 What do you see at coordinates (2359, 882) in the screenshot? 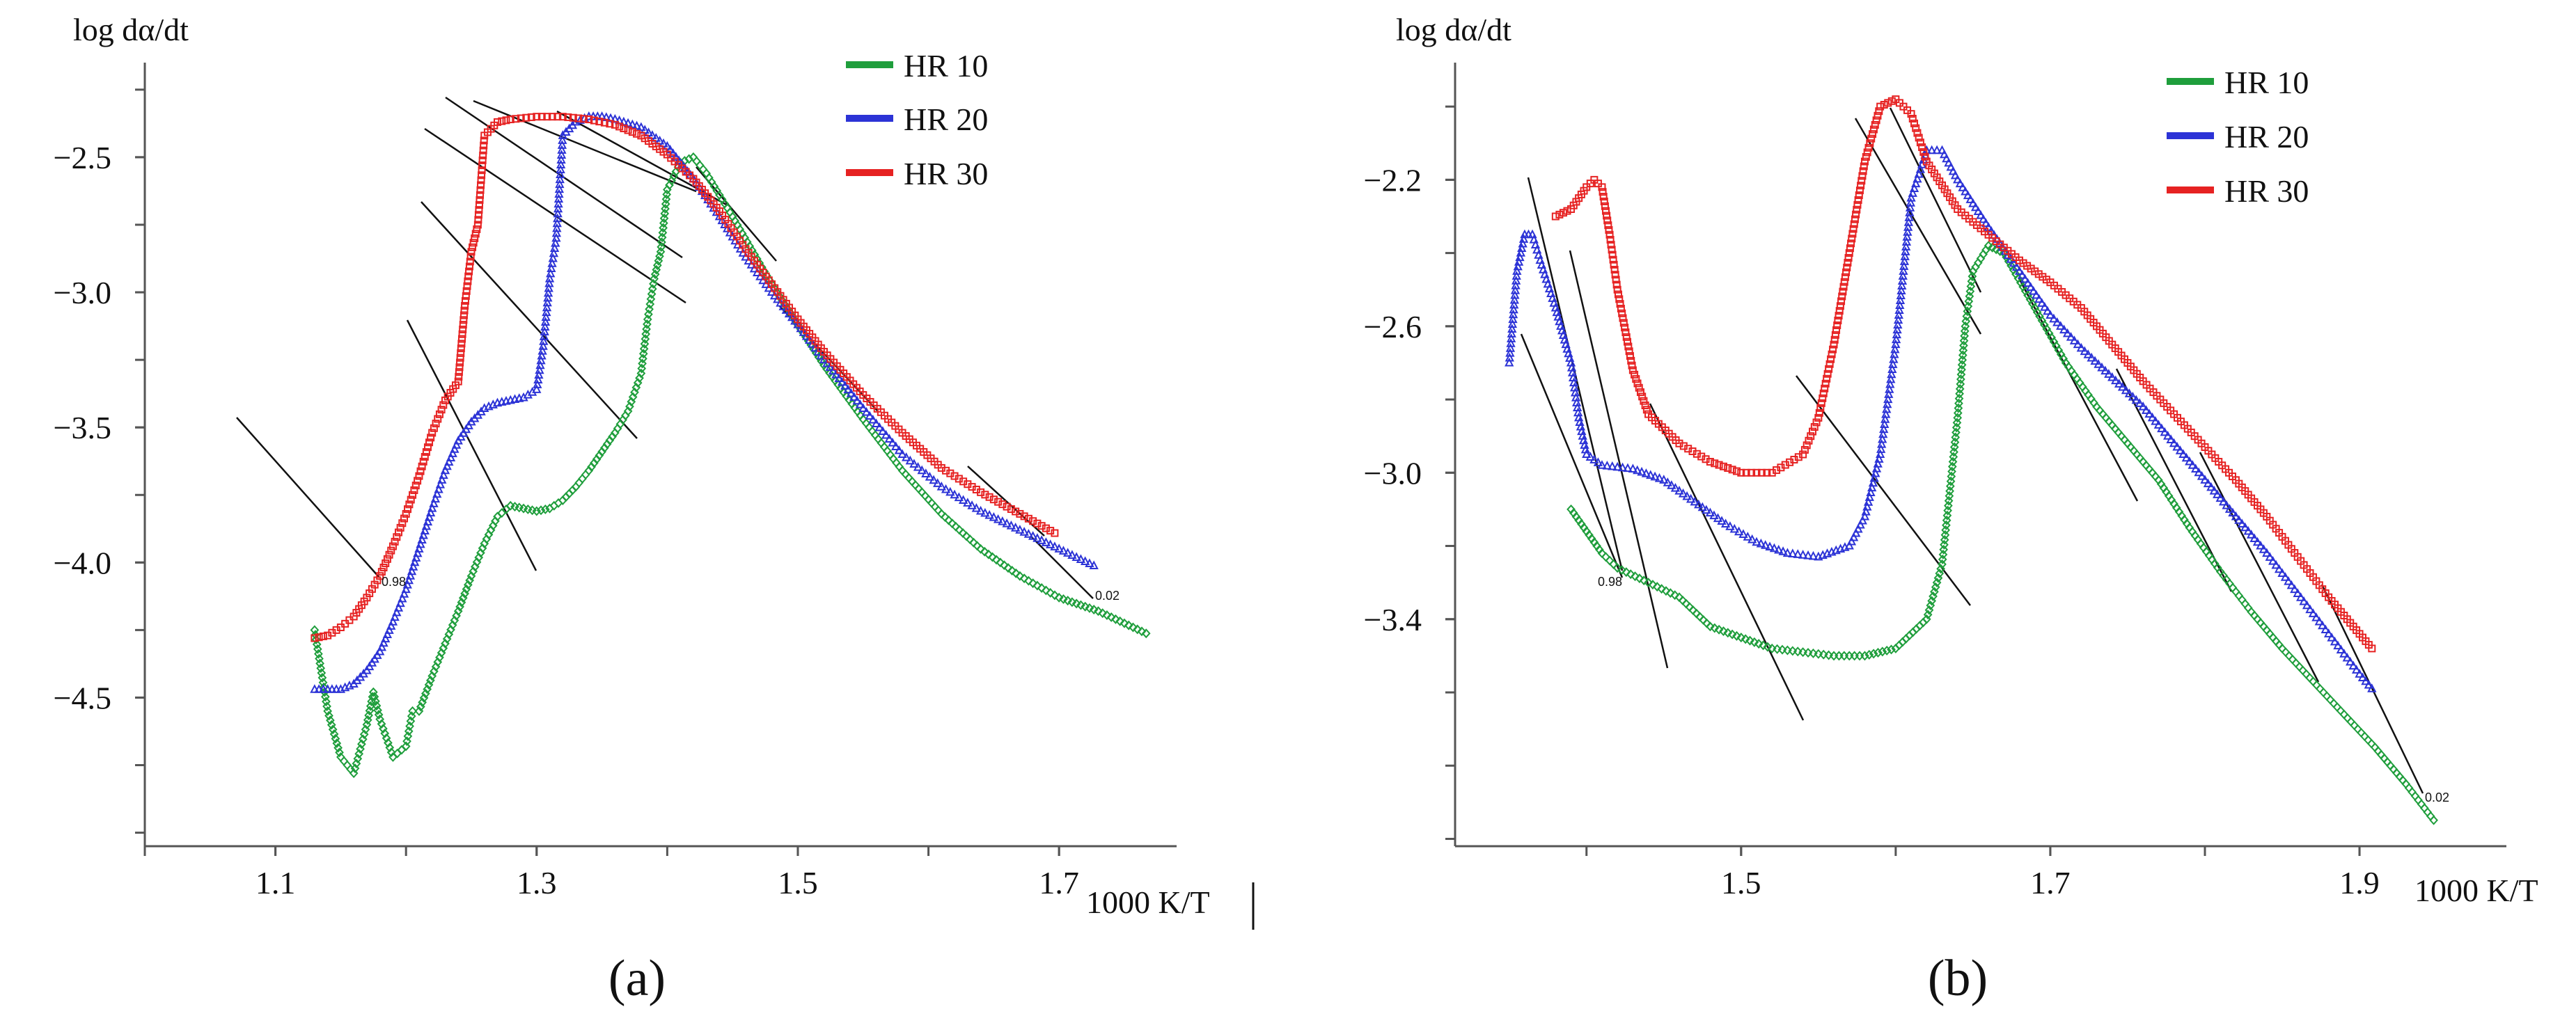
I see `x-tick-label-b-2: 1.9` at bounding box center [2359, 882].